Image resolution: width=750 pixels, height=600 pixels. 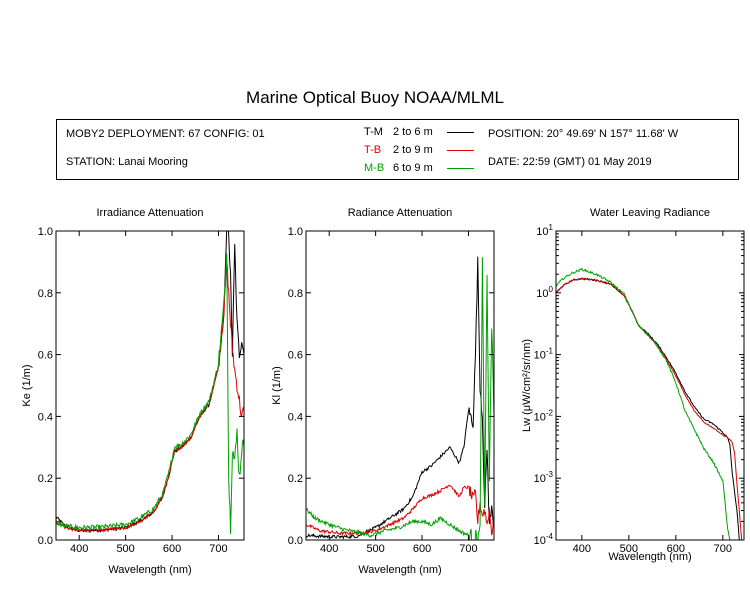 I want to click on y-tick-label: 10⁻¹, so click(x=544, y=354).